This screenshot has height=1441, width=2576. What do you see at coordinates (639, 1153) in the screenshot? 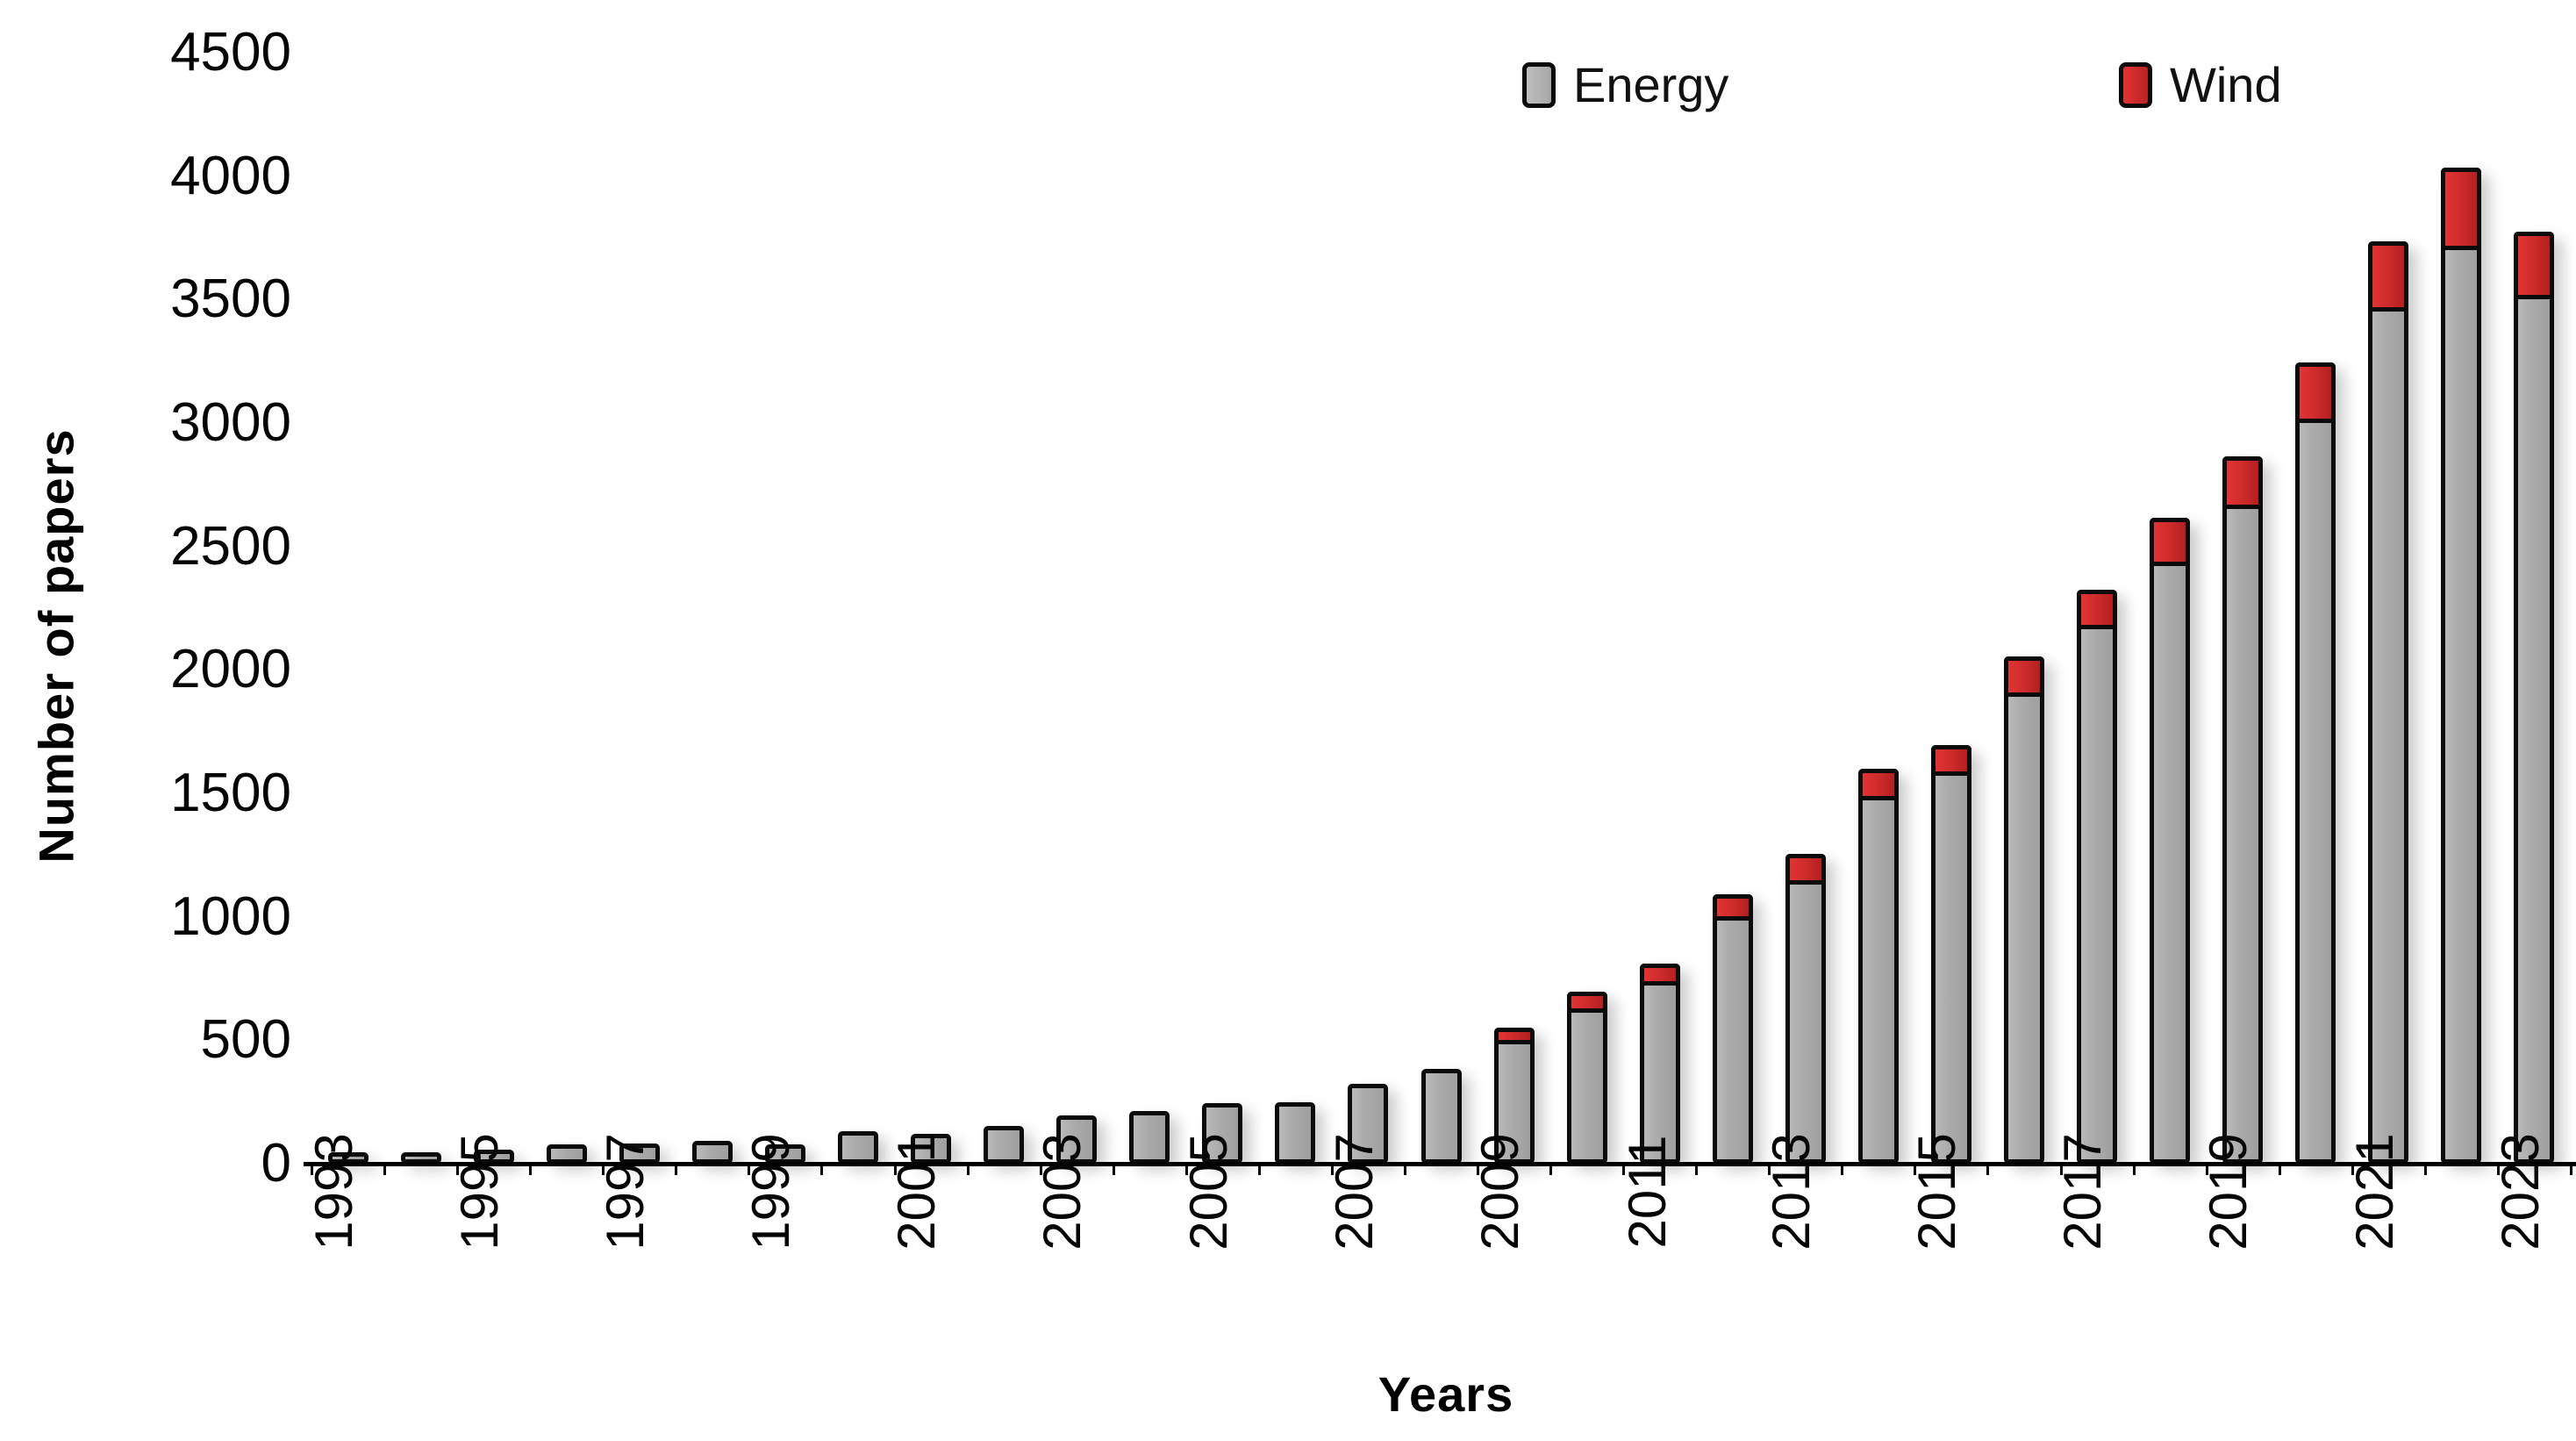
I see `bar-1997` at bounding box center [639, 1153].